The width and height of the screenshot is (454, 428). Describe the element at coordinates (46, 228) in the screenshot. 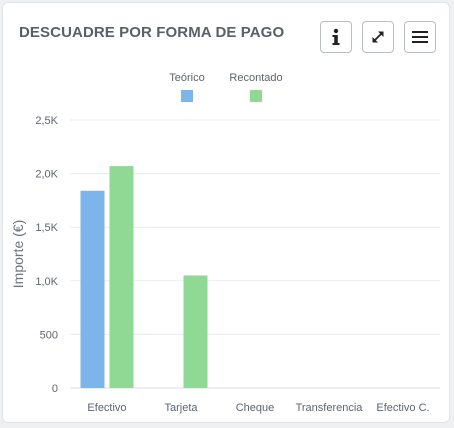

I see `y-tick-label: 1,5K` at that location.